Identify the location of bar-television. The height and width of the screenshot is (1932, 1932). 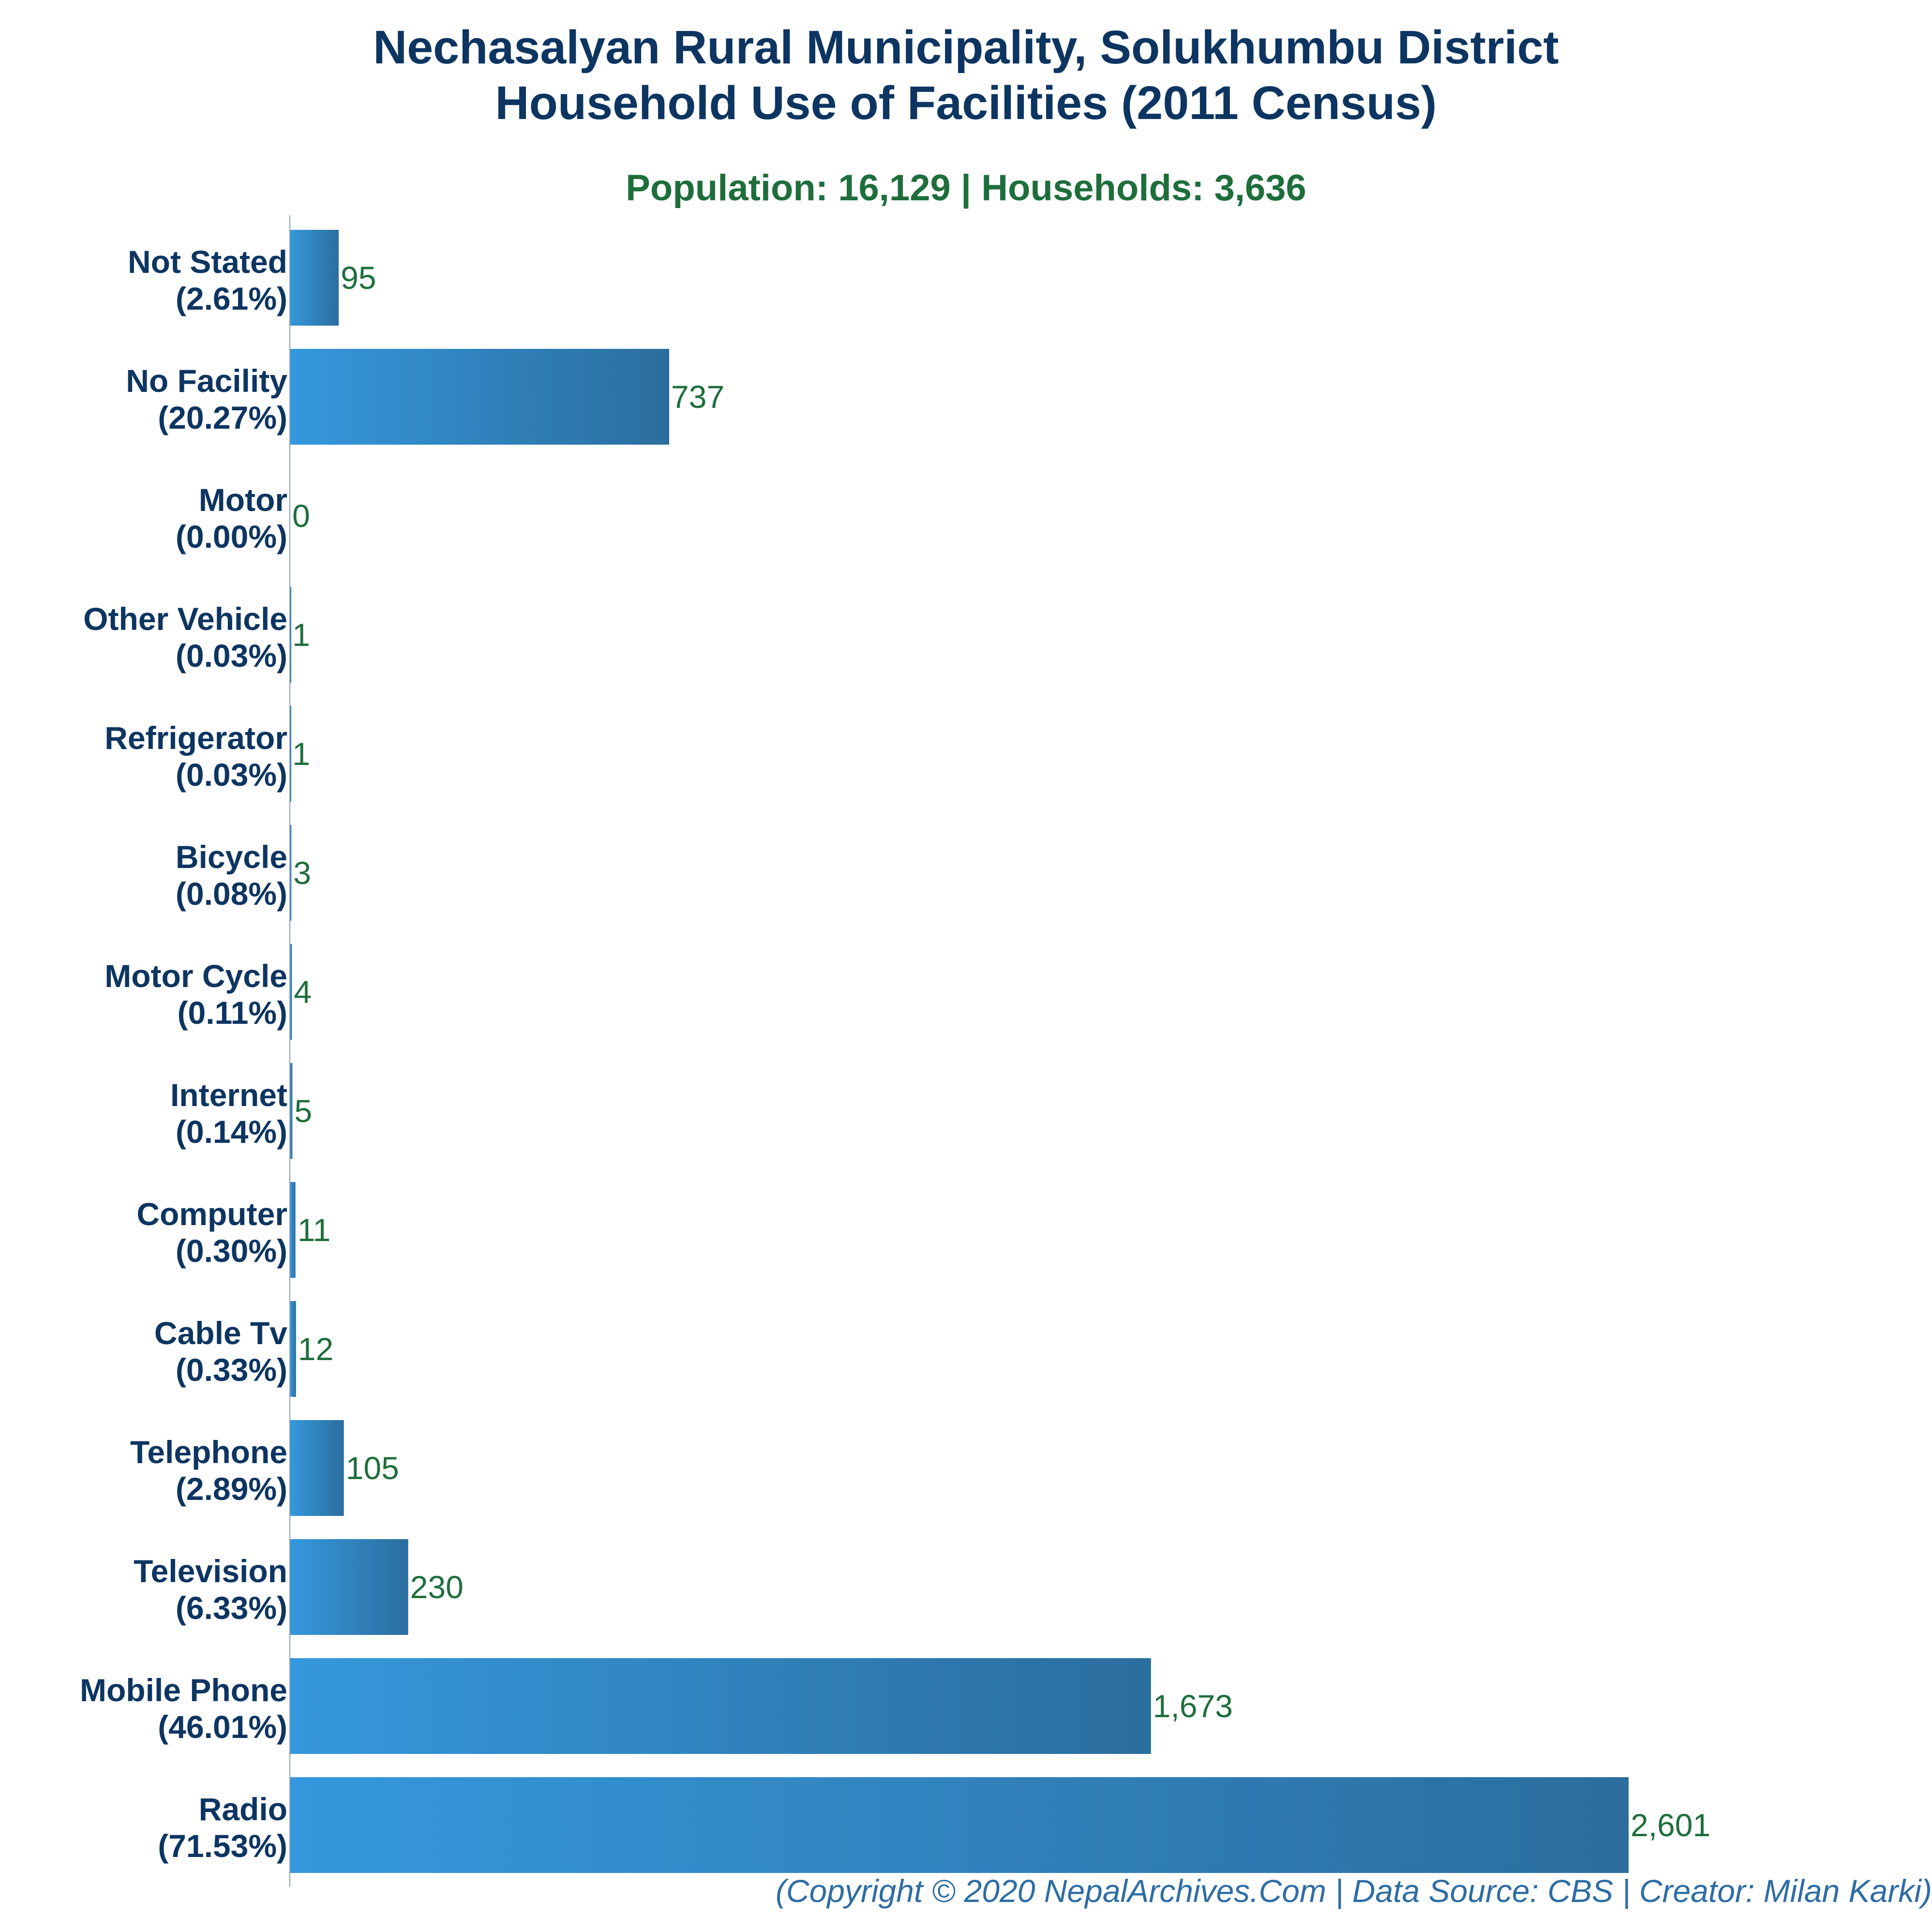
(349, 1587).